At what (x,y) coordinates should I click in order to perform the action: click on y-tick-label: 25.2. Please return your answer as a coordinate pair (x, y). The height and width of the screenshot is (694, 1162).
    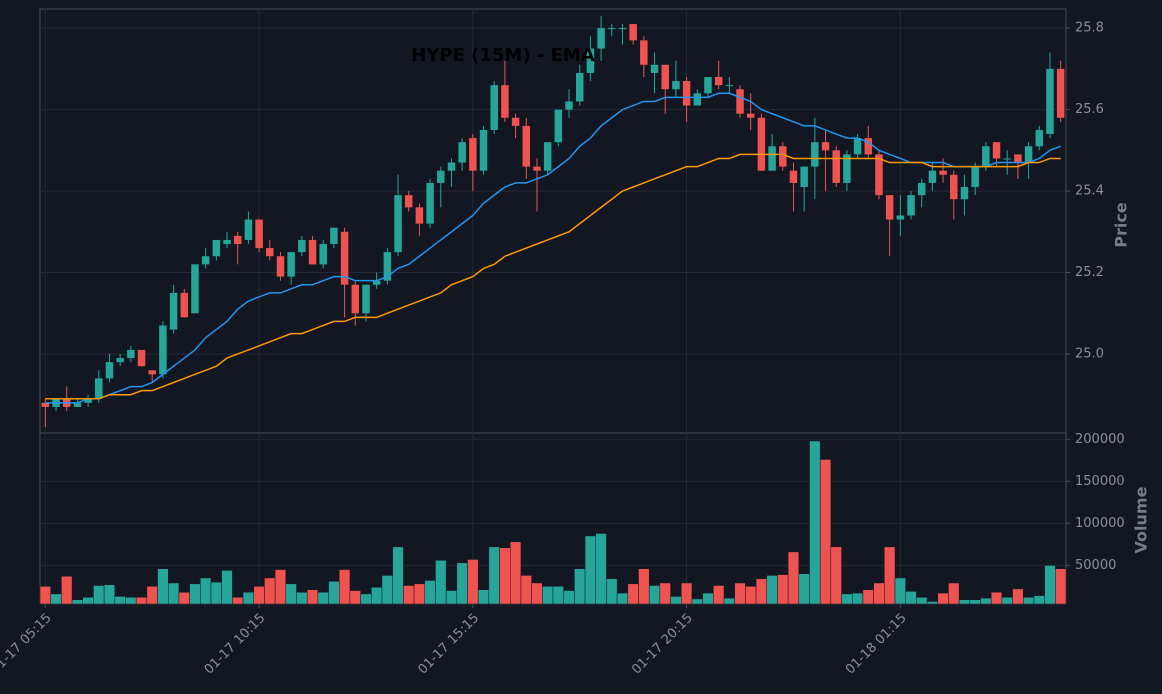
    Looking at the image, I should click on (1089, 272).